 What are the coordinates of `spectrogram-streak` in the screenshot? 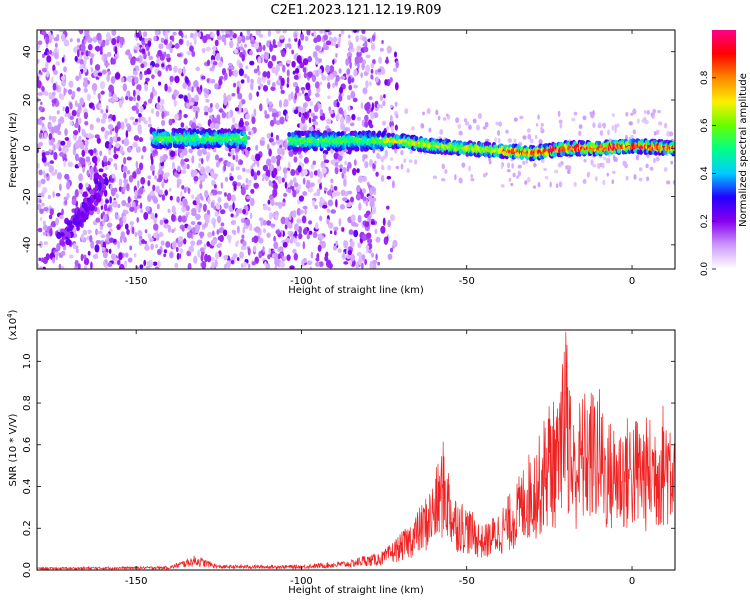 It's located at (105, 175).